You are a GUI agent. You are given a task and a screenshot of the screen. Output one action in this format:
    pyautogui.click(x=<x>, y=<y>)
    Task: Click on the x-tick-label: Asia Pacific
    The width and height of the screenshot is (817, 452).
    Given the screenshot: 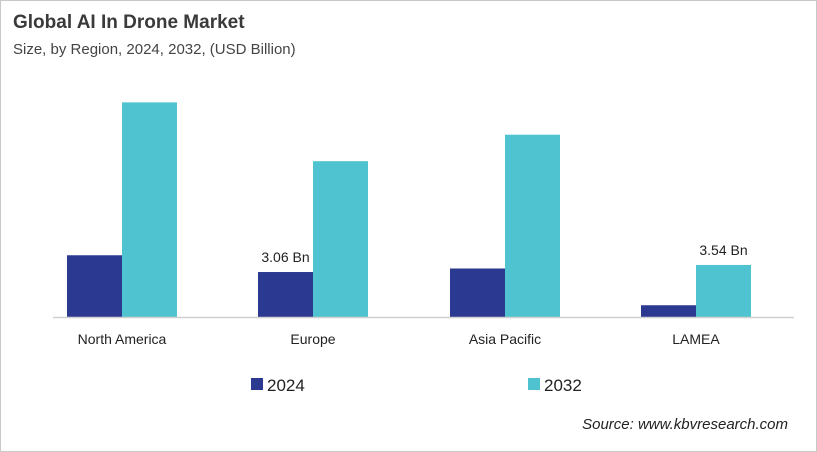 What is the action you would take?
    pyautogui.click(x=505, y=339)
    